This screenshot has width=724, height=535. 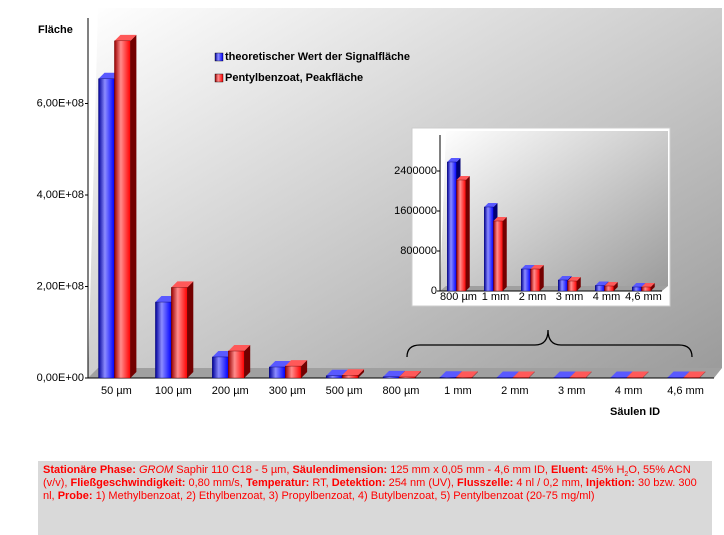 What do you see at coordinates (277, 483) in the screenshot?
I see `caption-segment: Temperatur:` at bounding box center [277, 483].